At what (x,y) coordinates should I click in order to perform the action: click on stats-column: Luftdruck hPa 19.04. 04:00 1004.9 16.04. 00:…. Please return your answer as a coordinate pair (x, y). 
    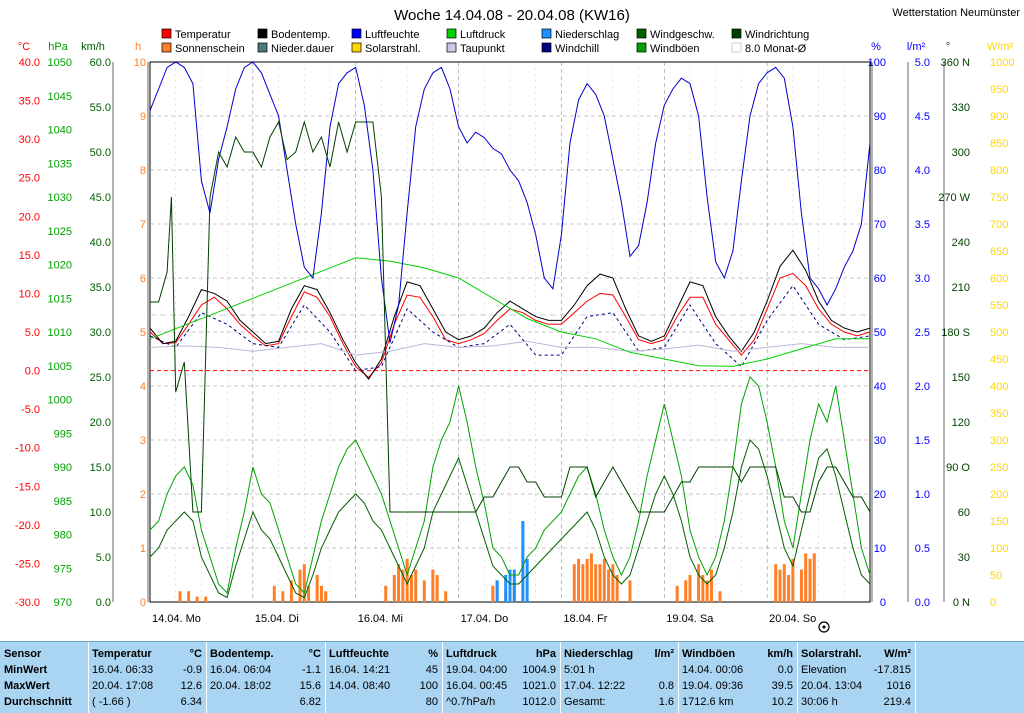
    Looking at the image, I should click on (501, 677).